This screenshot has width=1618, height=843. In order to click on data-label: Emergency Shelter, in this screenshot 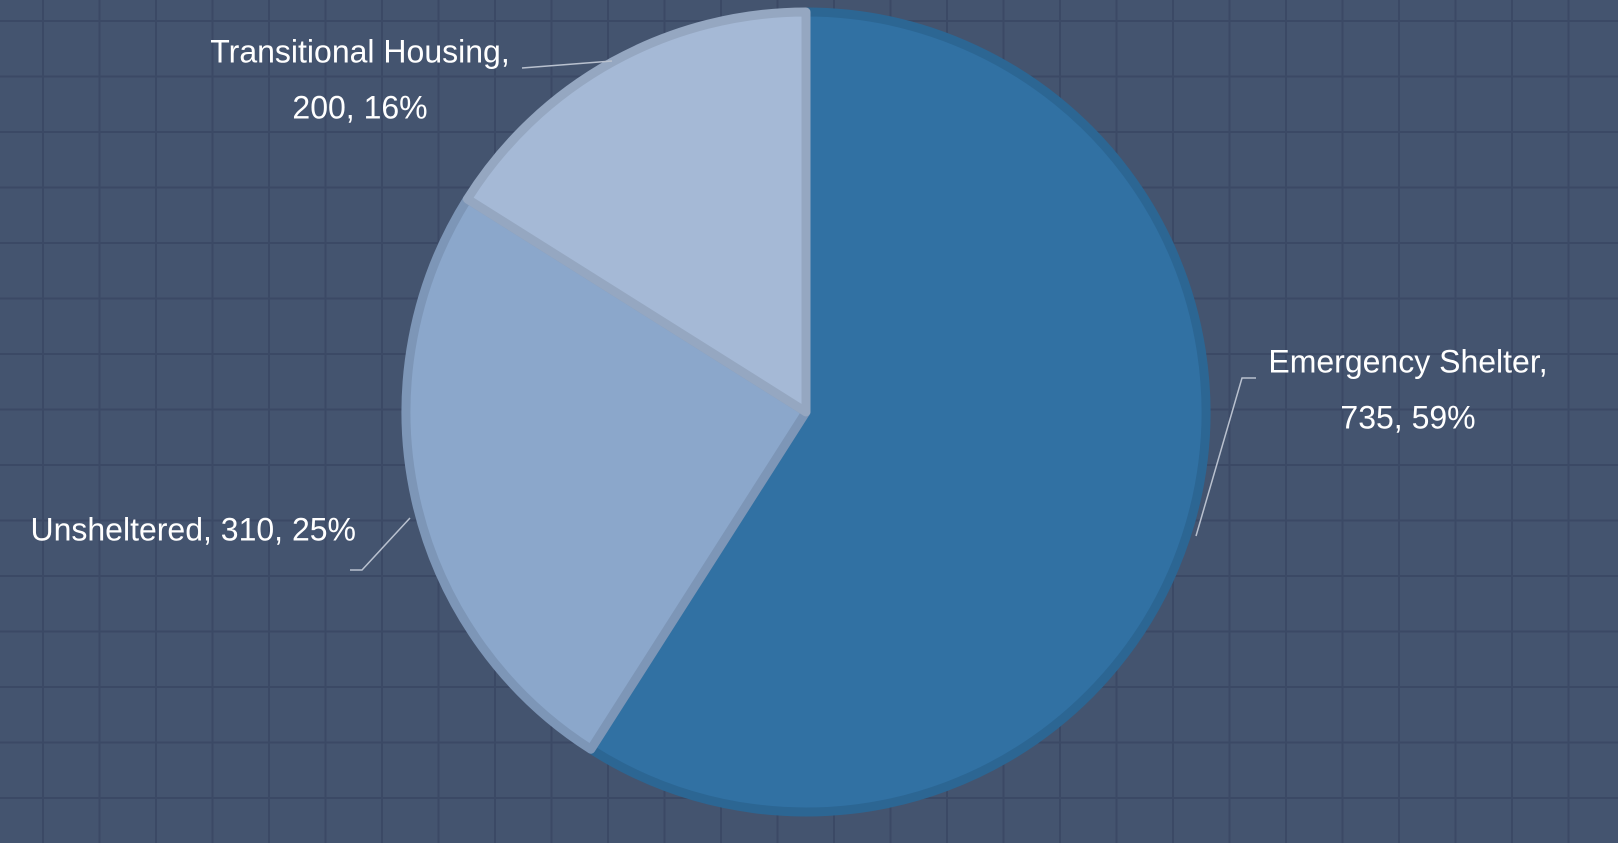, I will do `click(1407, 361)`.